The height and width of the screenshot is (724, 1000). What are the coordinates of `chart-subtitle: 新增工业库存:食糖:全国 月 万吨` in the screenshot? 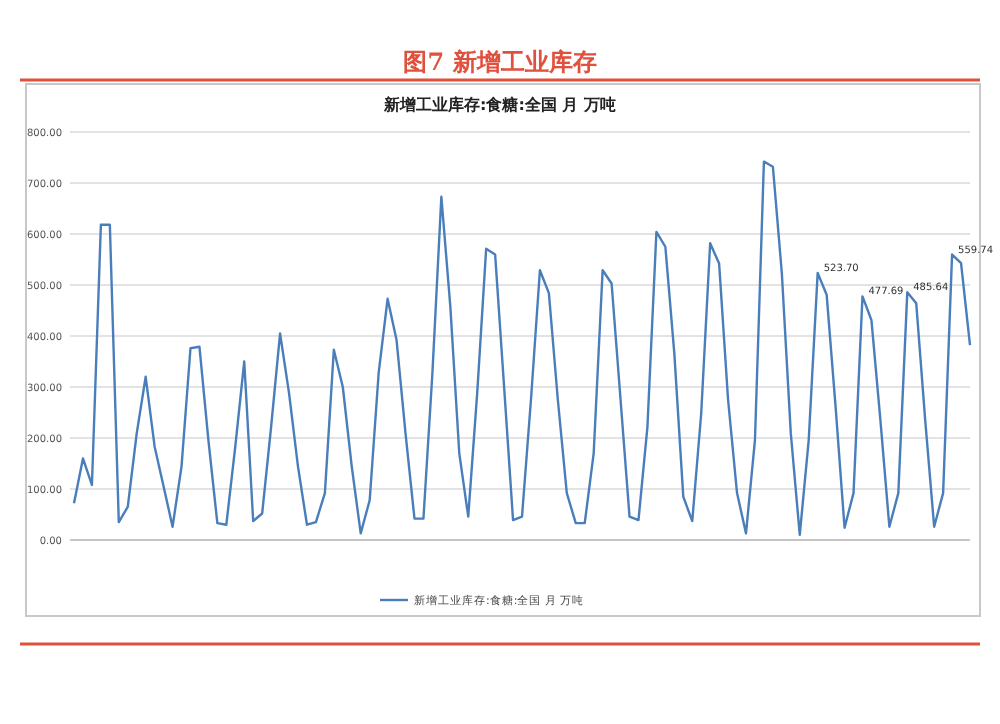 It's located at (499, 104).